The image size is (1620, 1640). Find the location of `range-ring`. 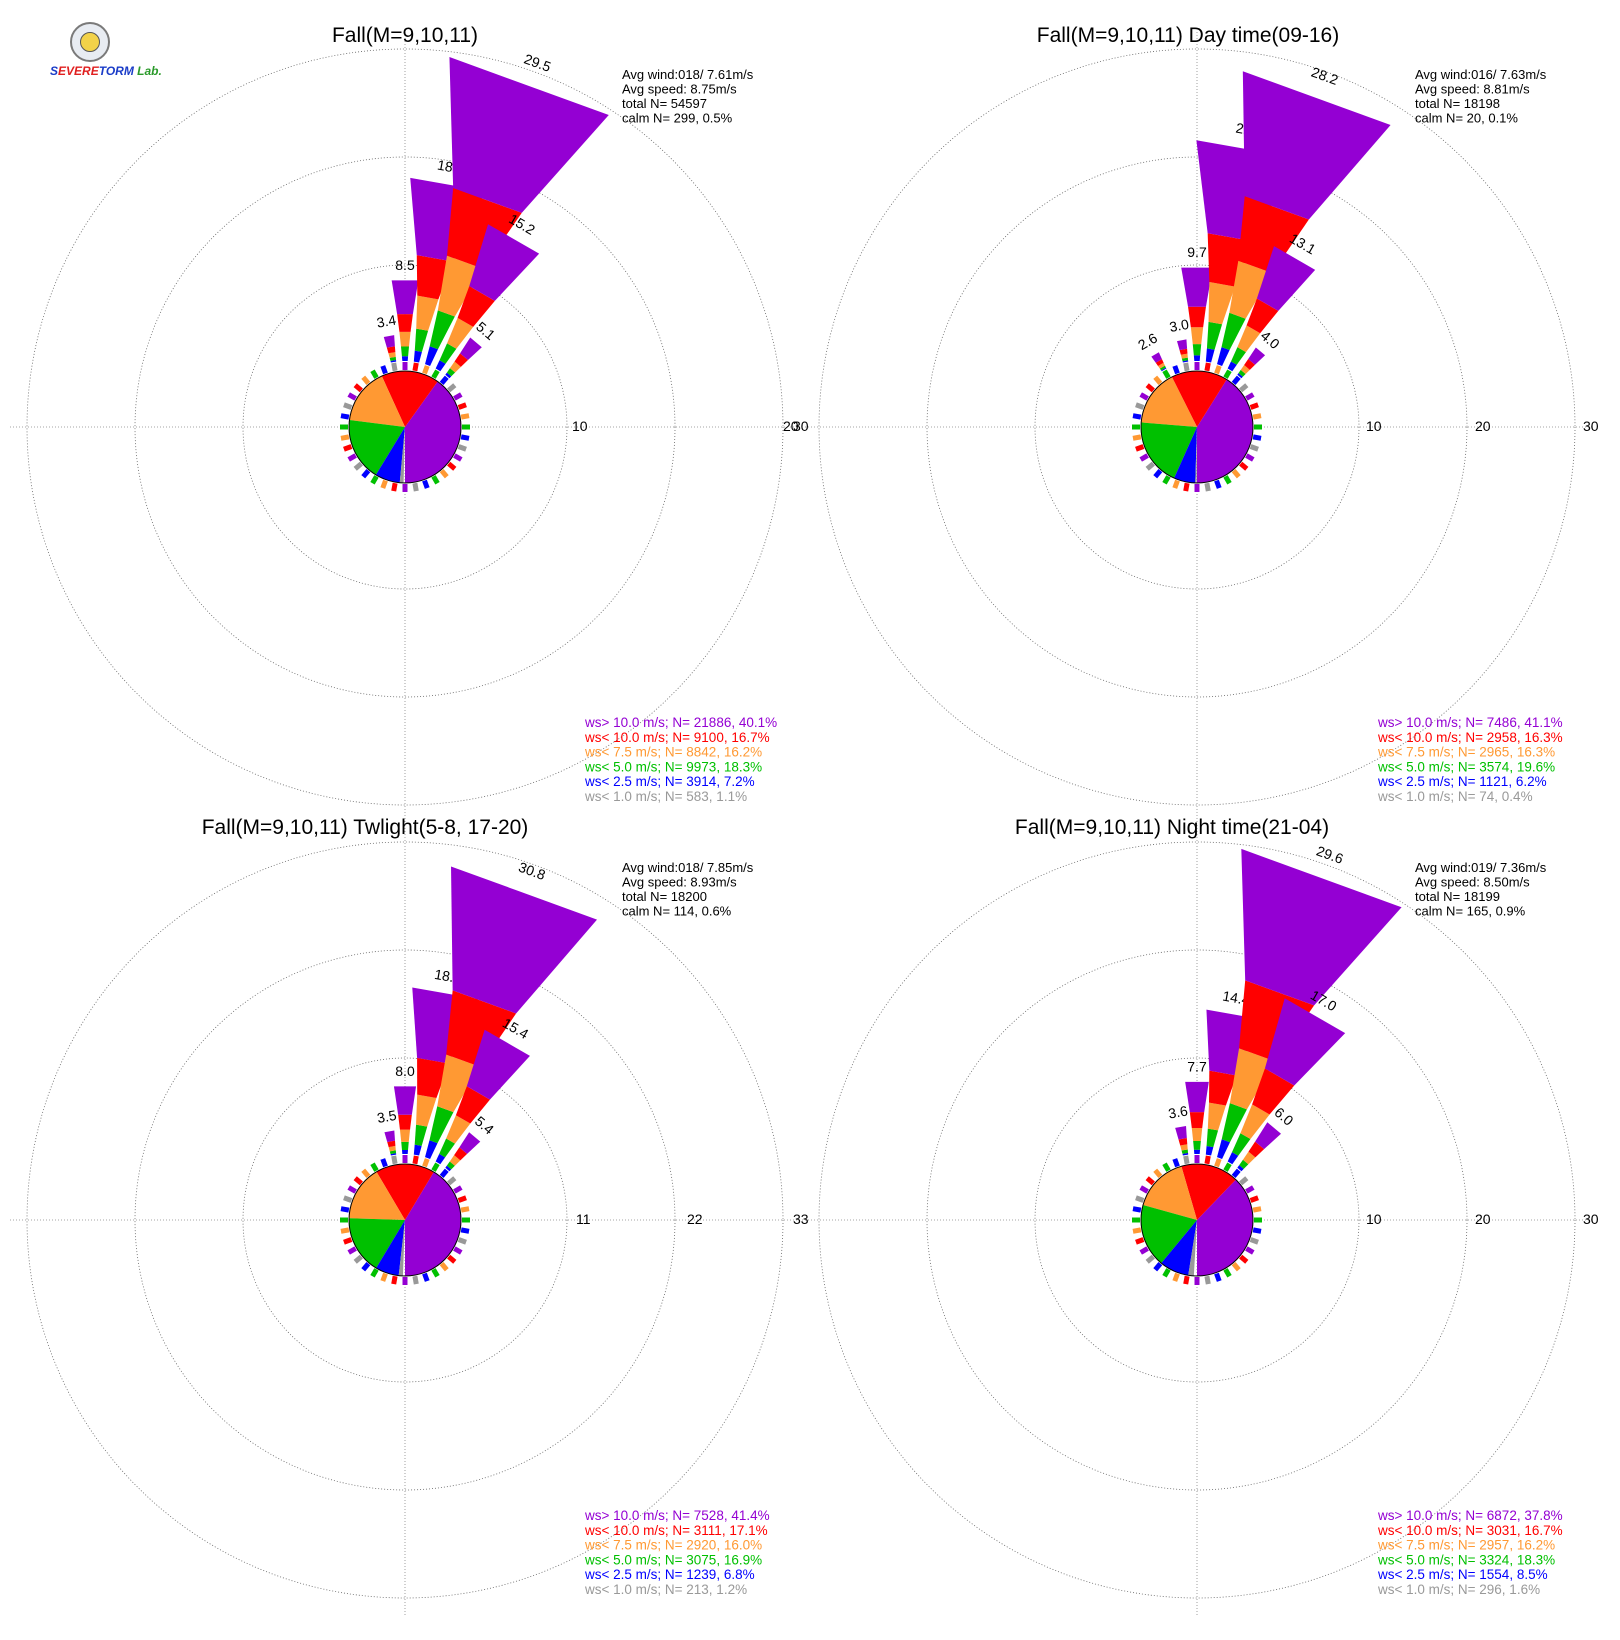

range-ring is located at coordinates (1197, 427).